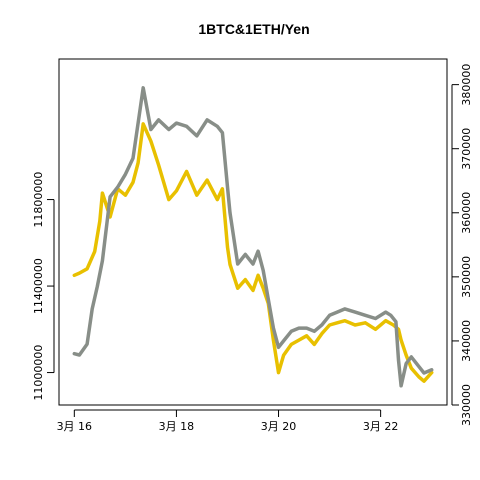 The width and height of the screenshot is (480, 480). What do you see at coordinates (466, 149) in the screenshot?
I see `y-right-tick-label: 370000` at bounding box center [466, 149].